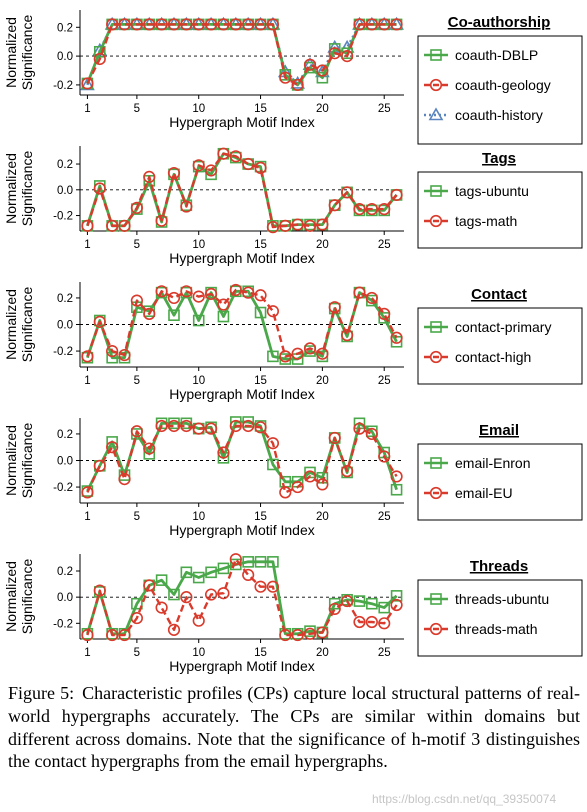 Image resolution: width=587 pixels, height=812 pixels. I want to click on watermark: https://blog.csdn.net/qq_39350074, so click(464, 799).